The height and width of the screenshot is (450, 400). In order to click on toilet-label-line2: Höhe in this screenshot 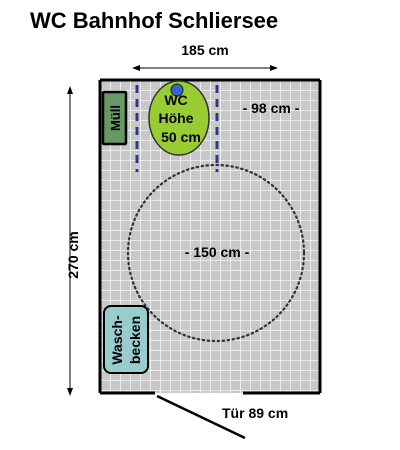, I will do `click(176, 118)`.